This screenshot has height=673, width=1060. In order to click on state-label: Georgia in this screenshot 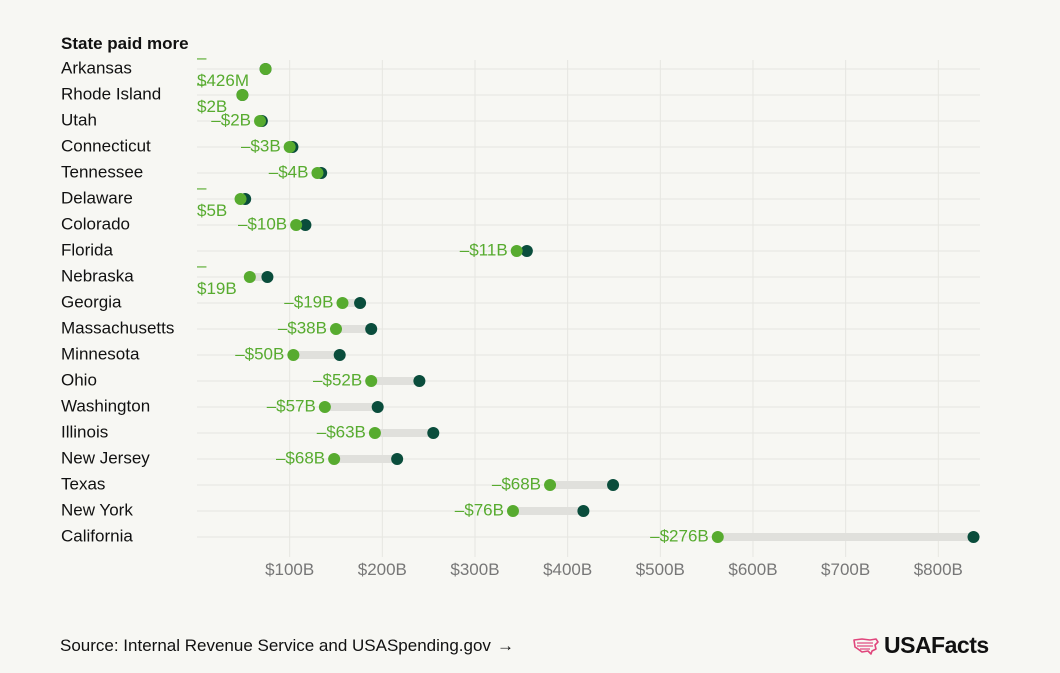, I will do `click(91, 301)`.